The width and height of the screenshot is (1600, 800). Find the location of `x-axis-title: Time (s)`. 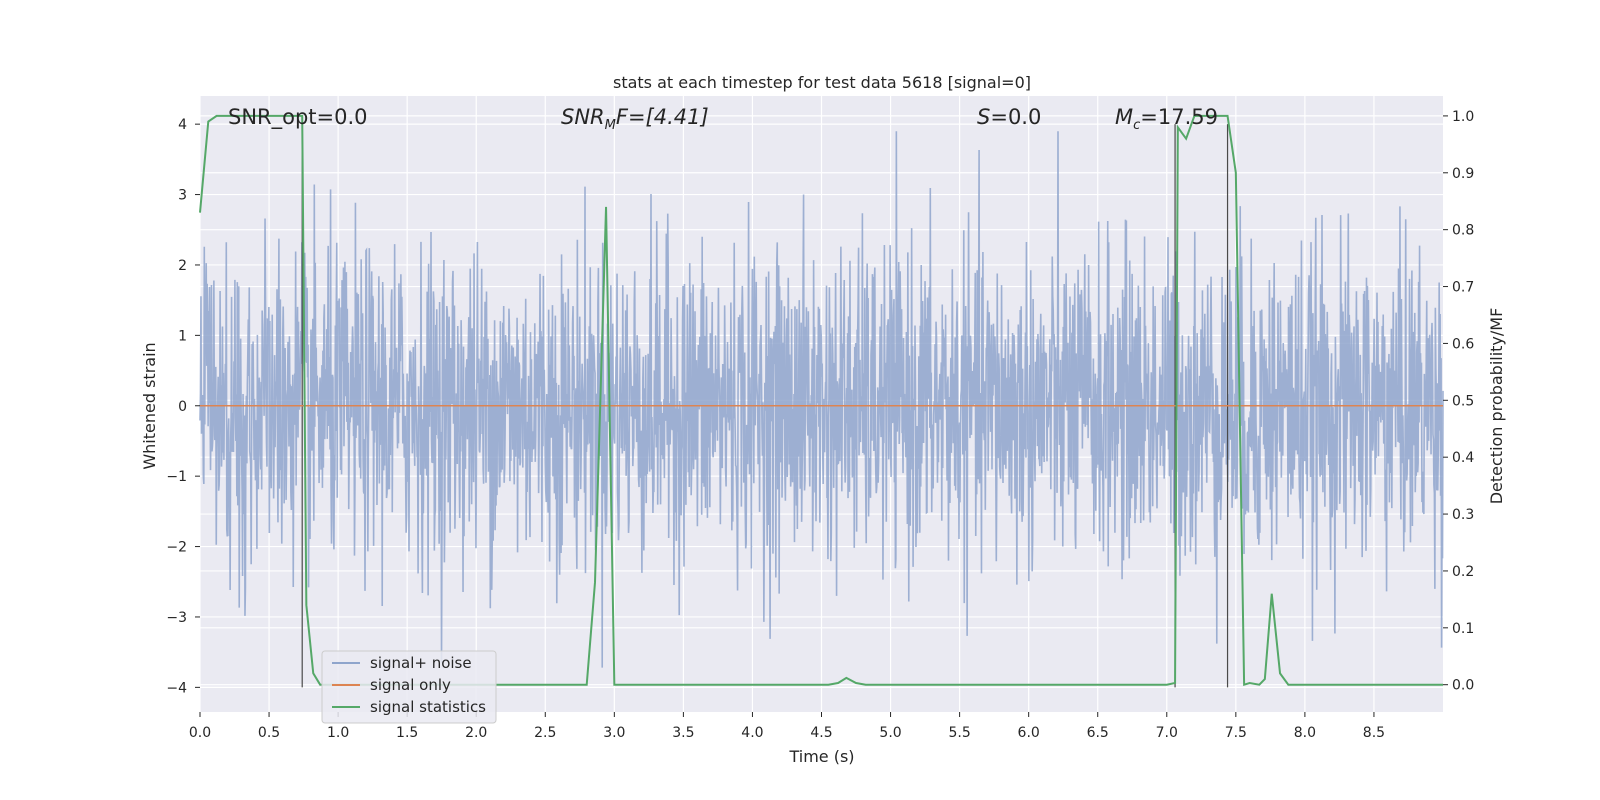

x-axis-title: Time (s) is located at coordinates (821, 756).